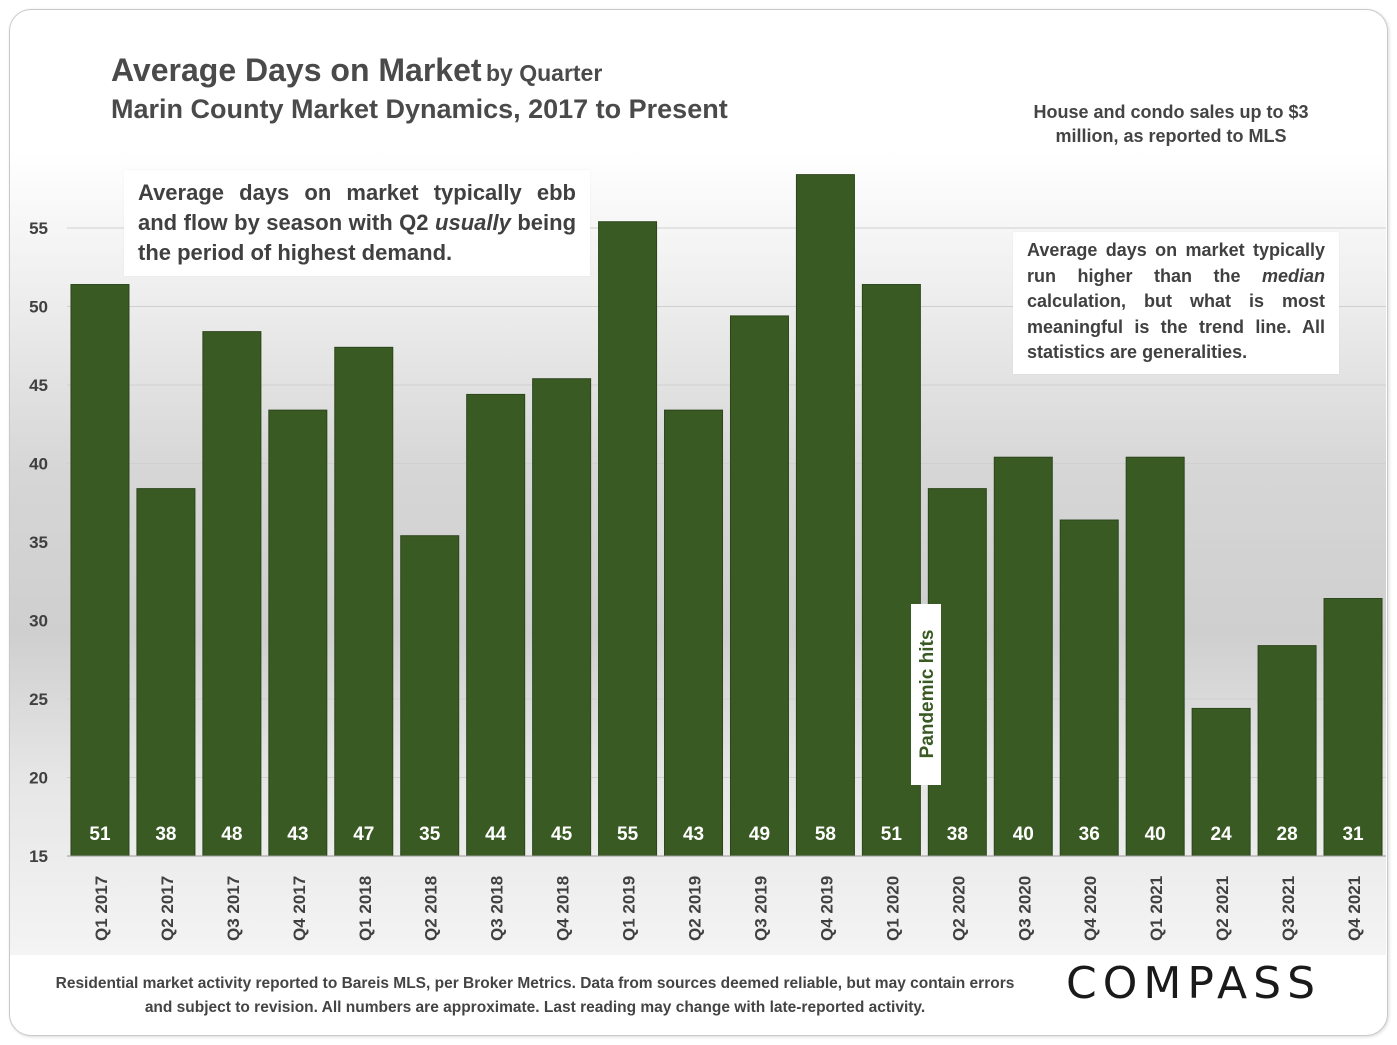 This screenshot has width=1397, height=1045. What do you see at coordinates (562, 834) in the screenshot?
I see `bar-value-label: 45` at bounding box center [562, 834].